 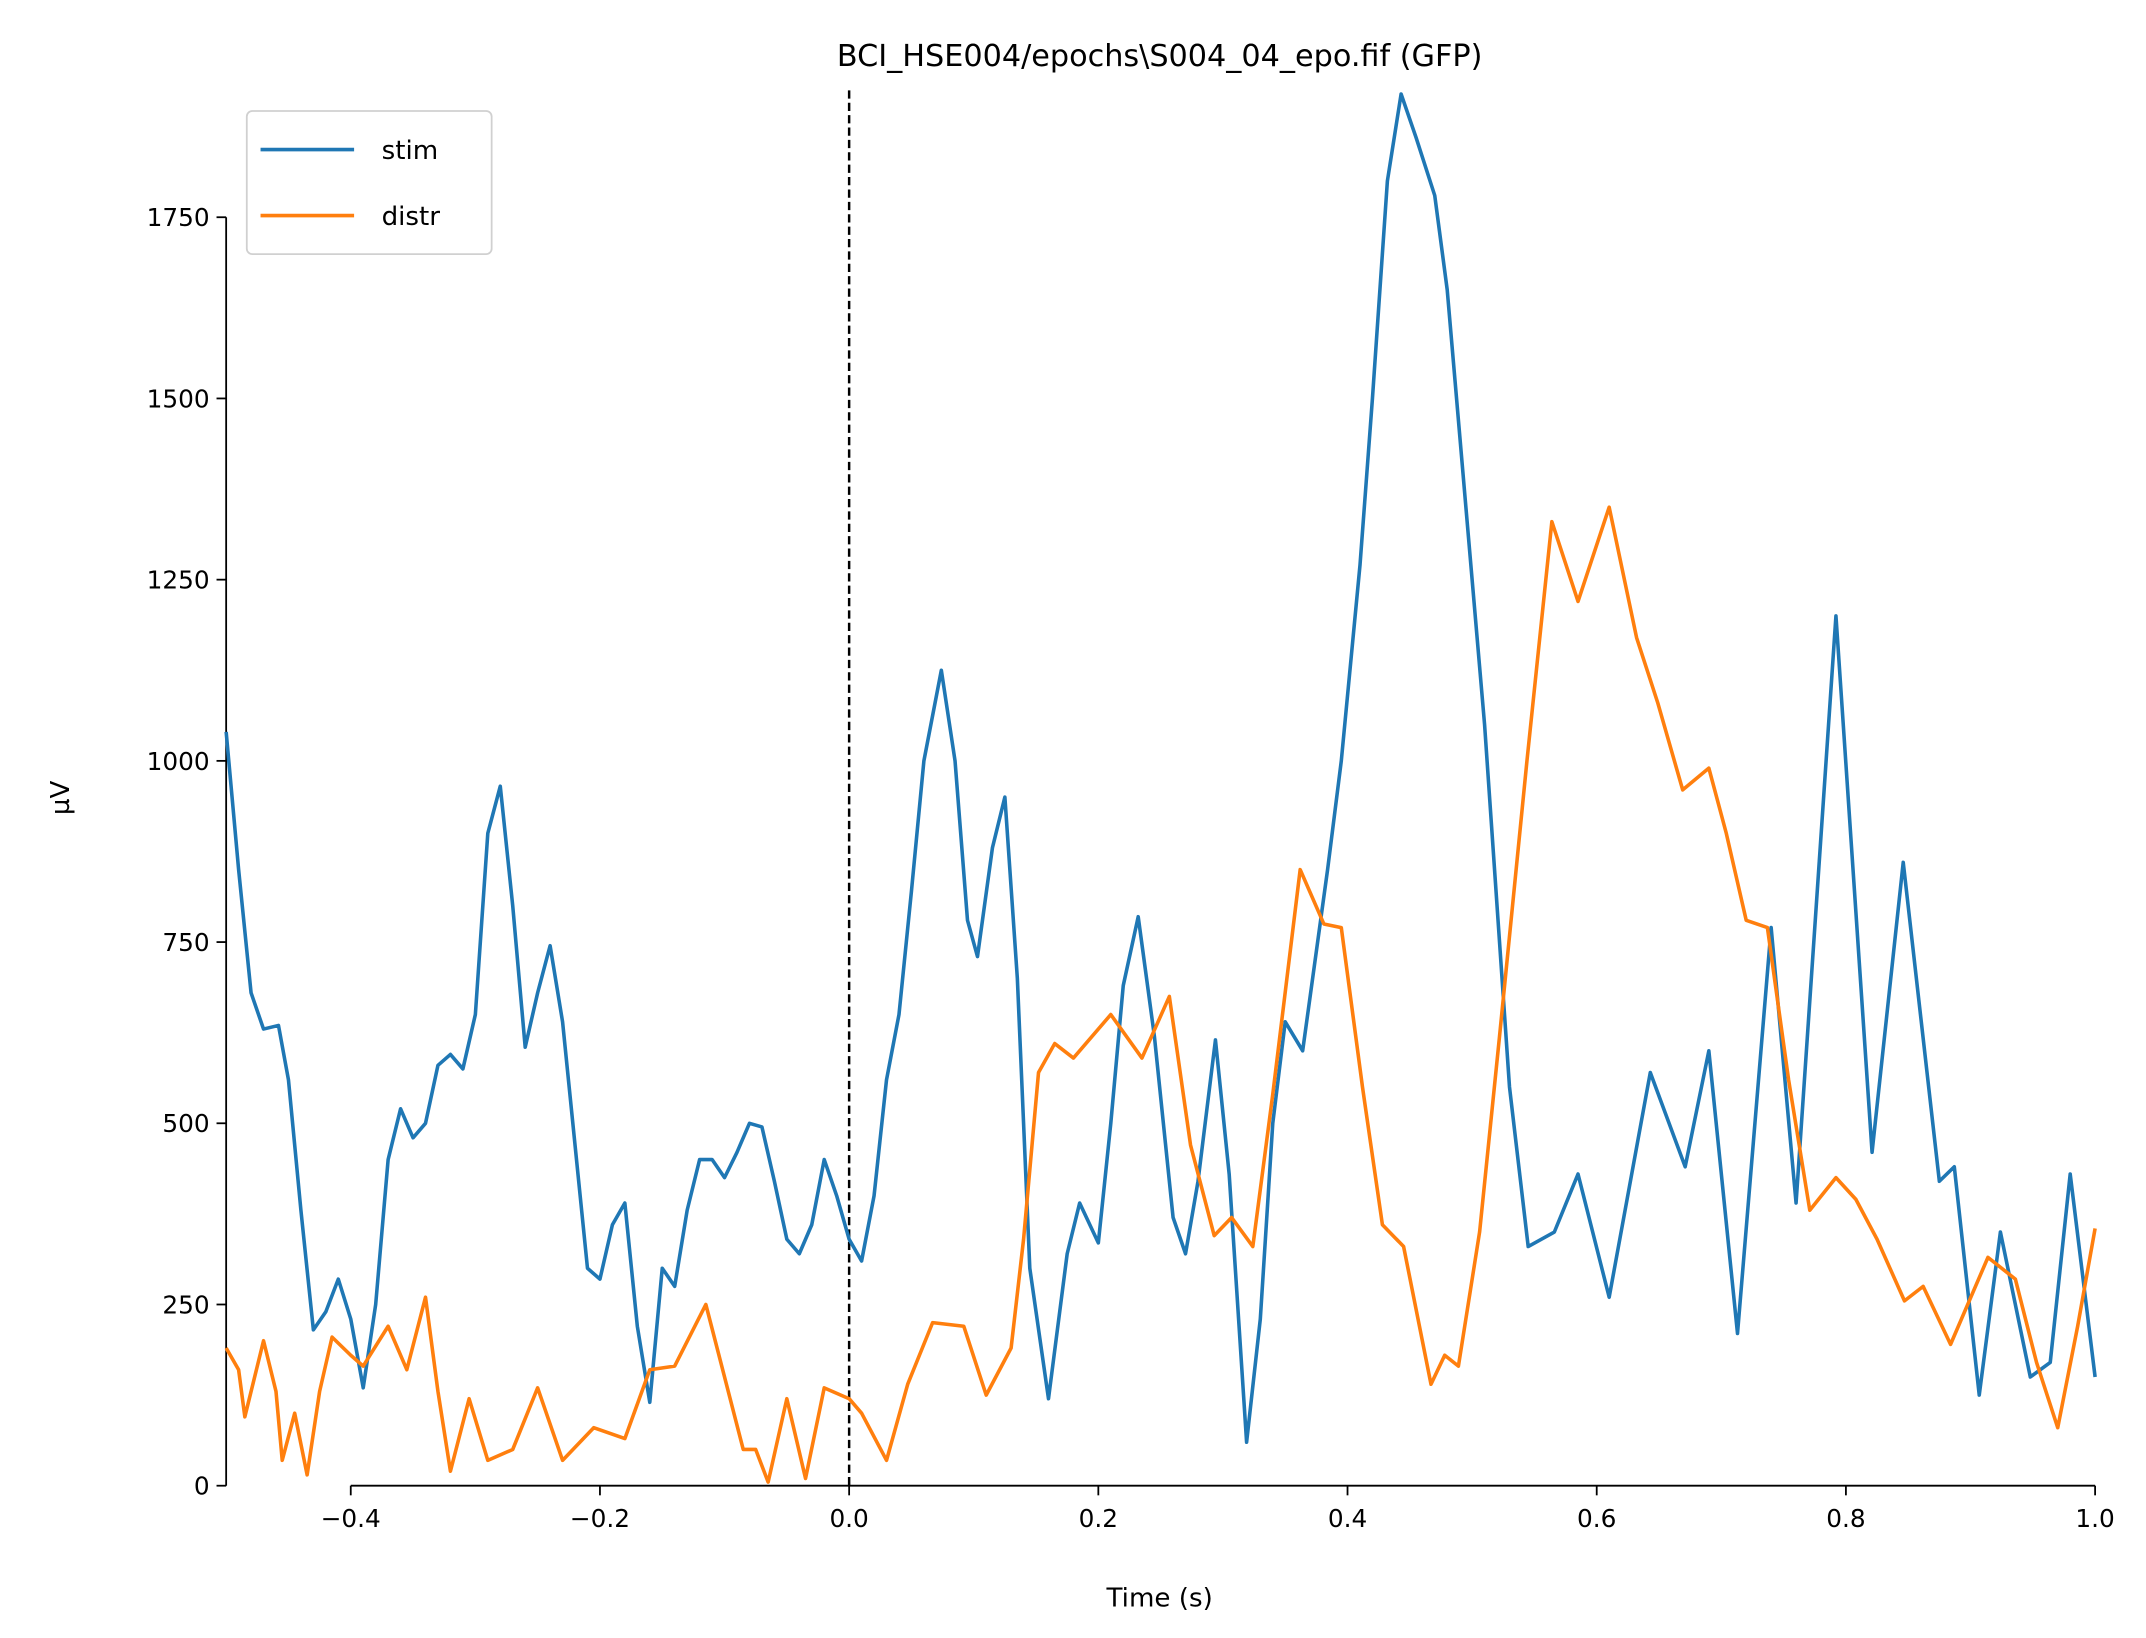 I want to click on x-tick-label: 0.4, so click(x=1347, y=1518).